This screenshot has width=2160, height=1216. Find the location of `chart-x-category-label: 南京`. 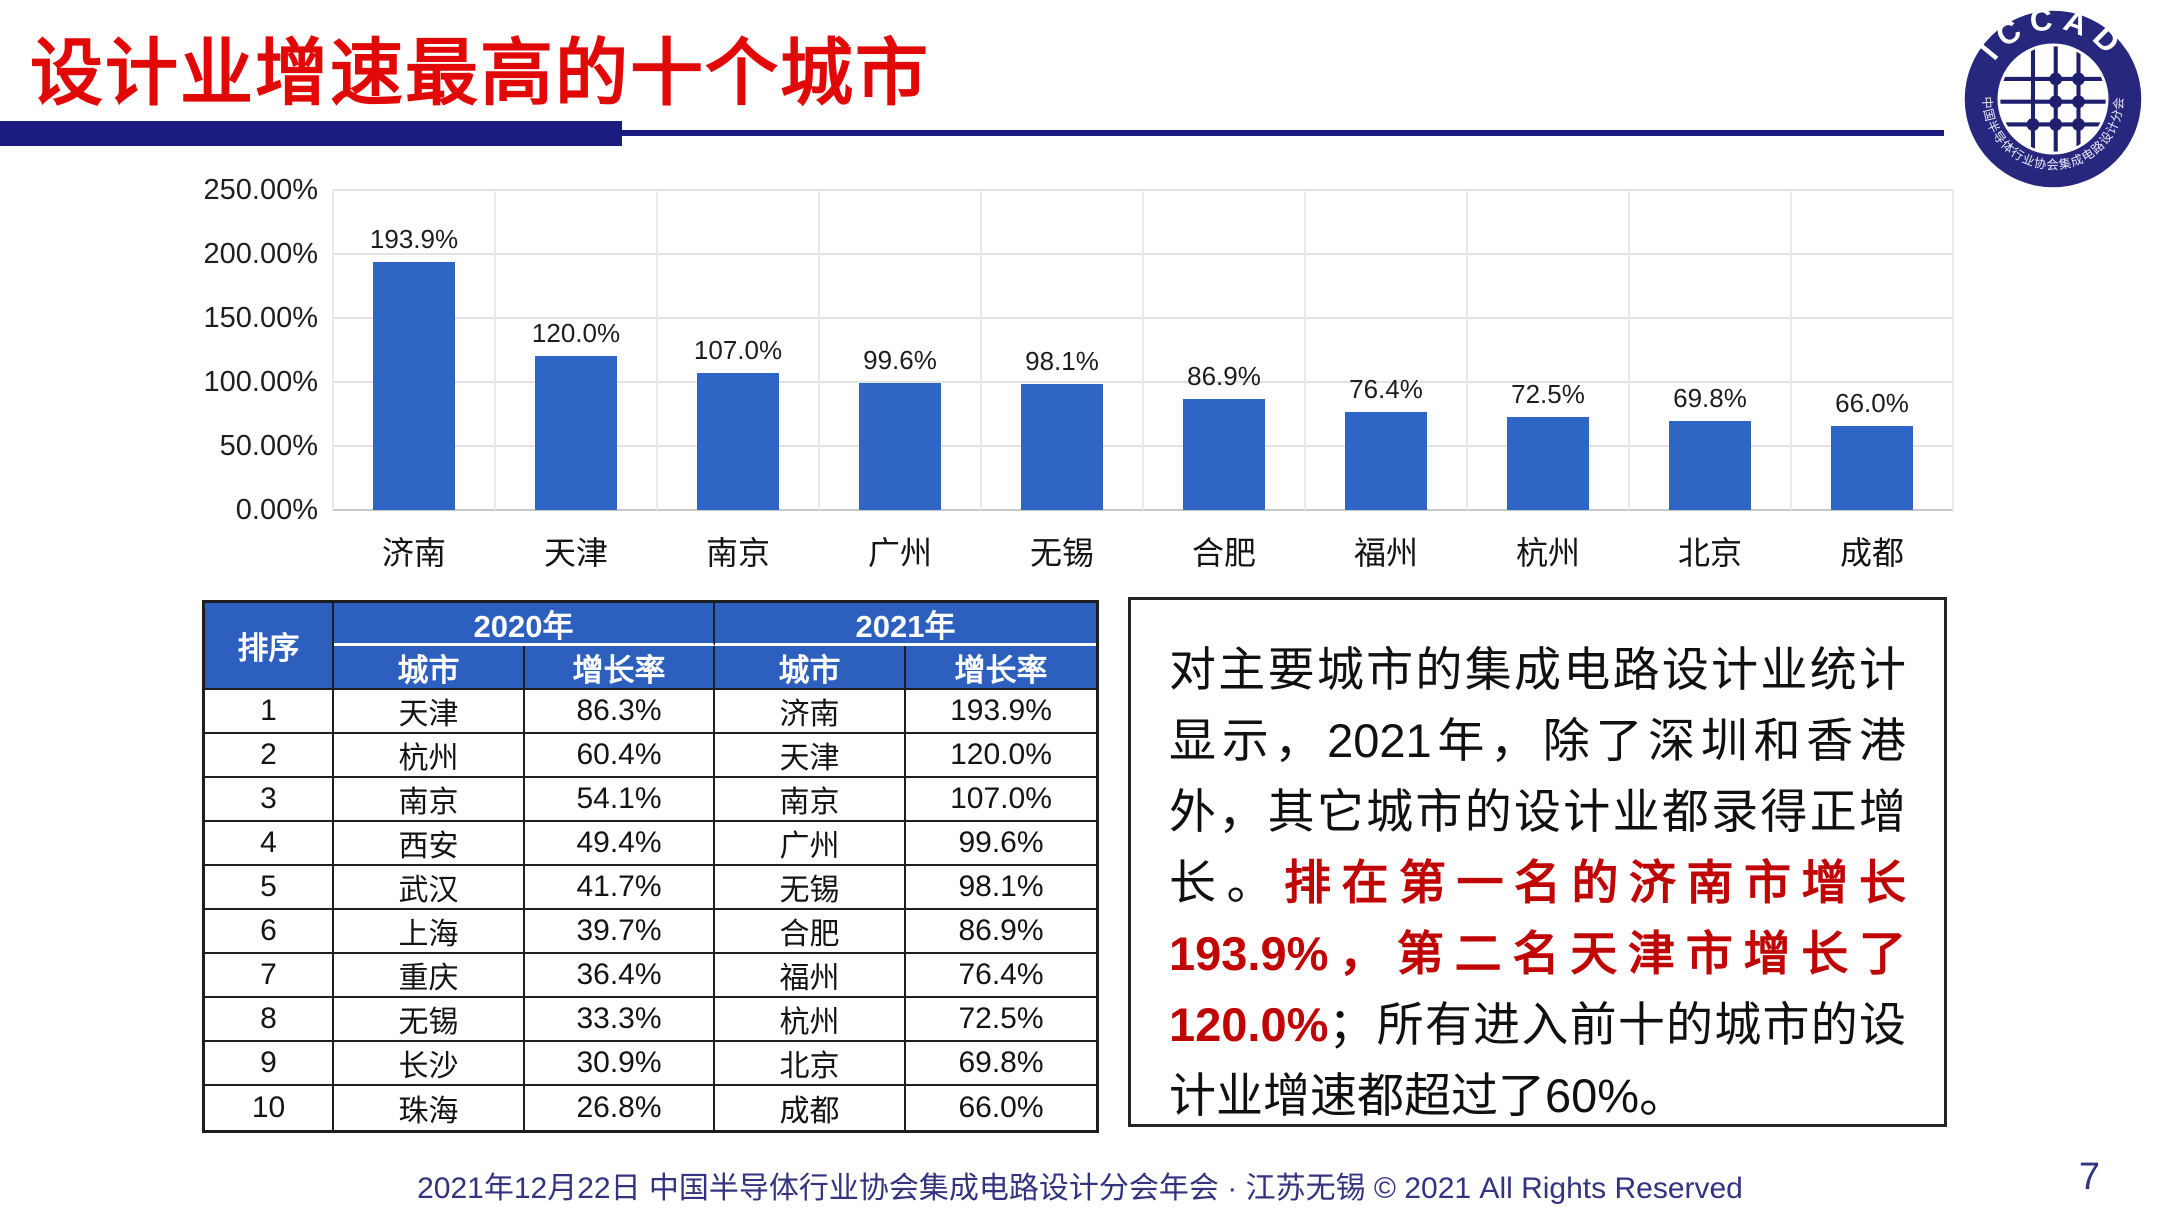

chart-x-category-label: 南京 is located at coordinates (737, 553).